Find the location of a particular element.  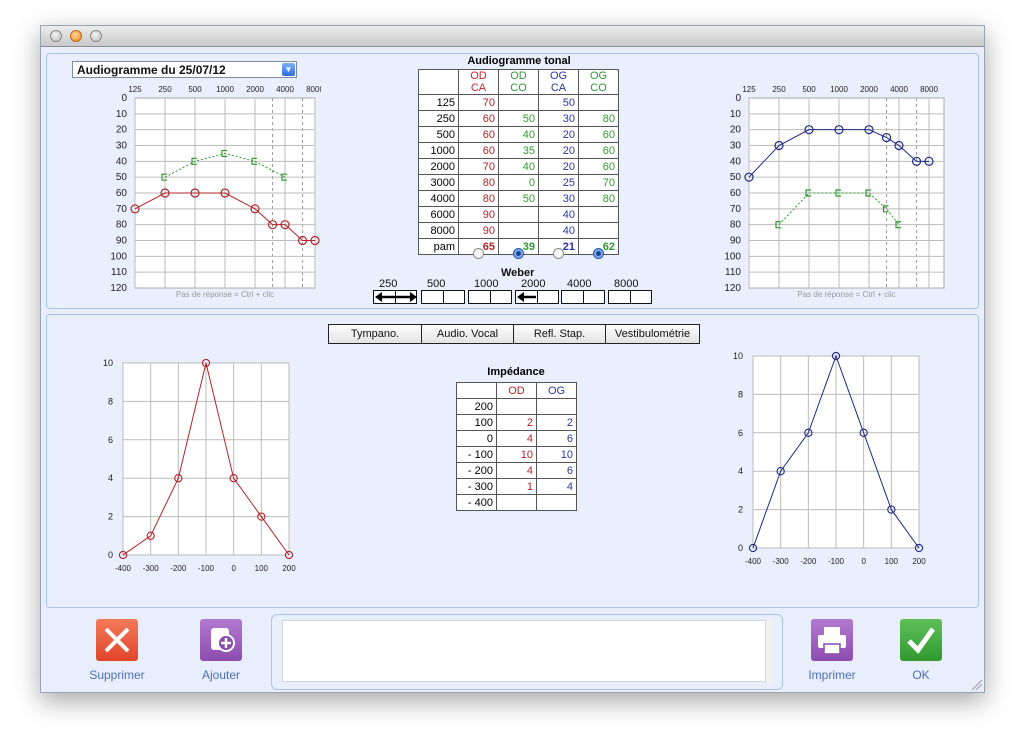

print-button: Imprimer is located at coordinates (832, 650).